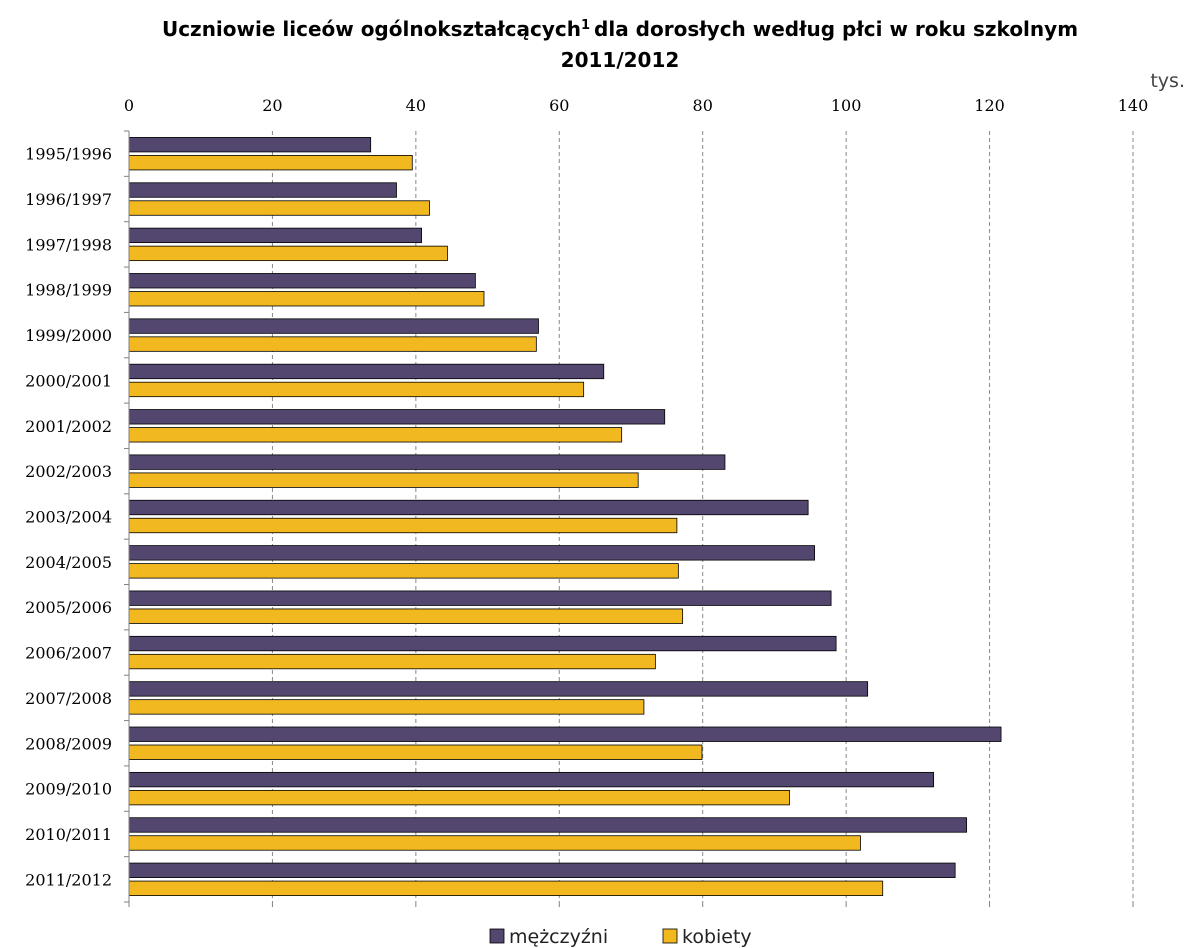  I want to click on bar-mezczyzni-1995-1996, so click(250, 145).